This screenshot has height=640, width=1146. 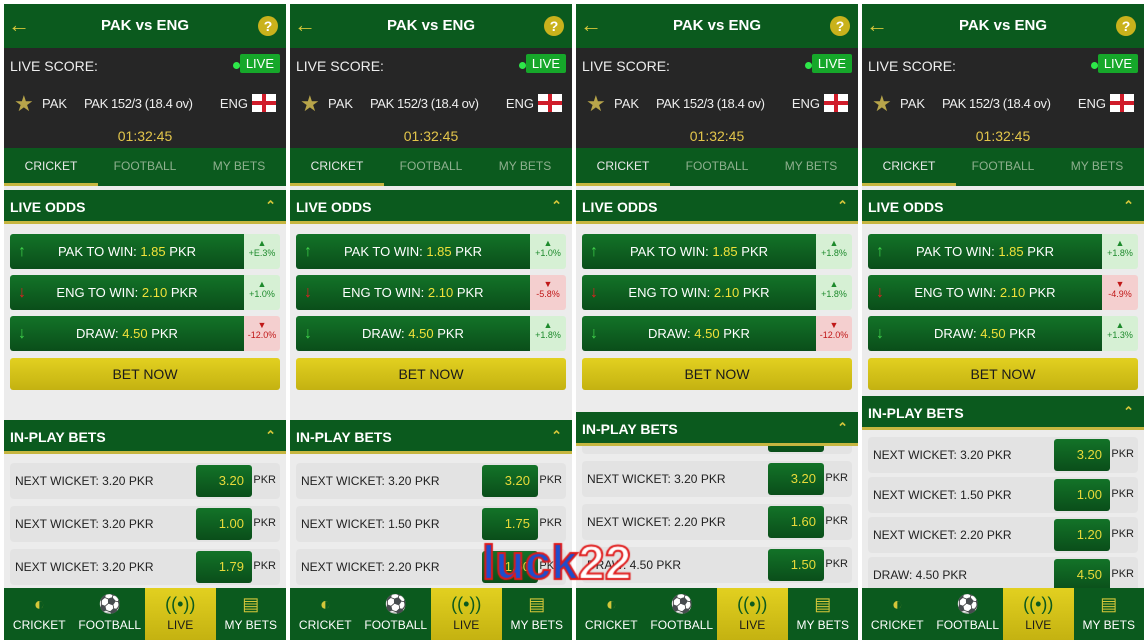 What do you see at coordinates (145, 567) in the screenshot?
I see `bet-row: NEXT WICKET: 3.20 PKR 1.79 PKR` at bounding box center [145, 567].